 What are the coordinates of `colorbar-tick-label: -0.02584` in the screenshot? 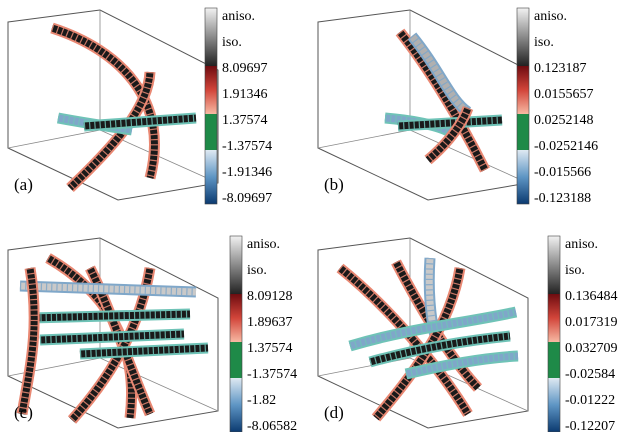 It's located at (590, 374).